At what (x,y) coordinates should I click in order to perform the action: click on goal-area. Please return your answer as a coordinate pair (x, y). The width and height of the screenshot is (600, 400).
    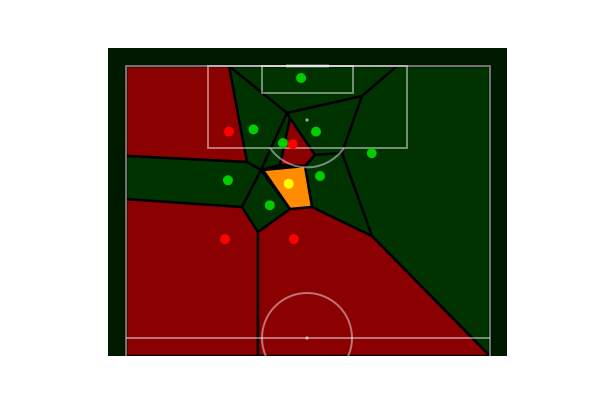
    Looking at the image, I should click on (307, 79).